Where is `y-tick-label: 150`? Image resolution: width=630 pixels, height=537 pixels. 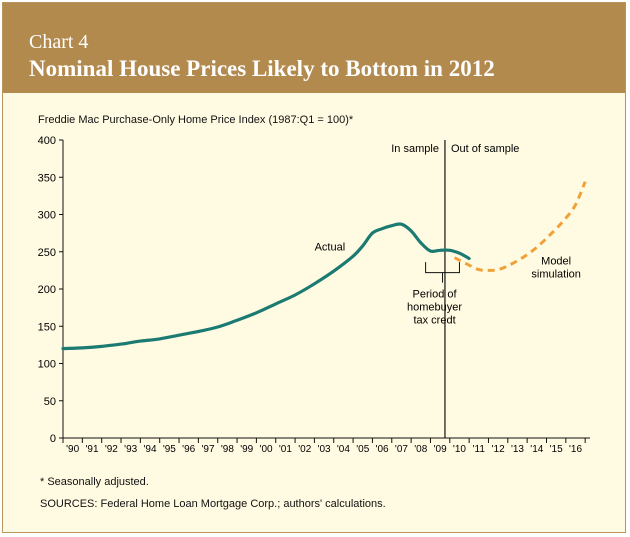
y-tick-label: 150 is located at coordinates (47, 327).